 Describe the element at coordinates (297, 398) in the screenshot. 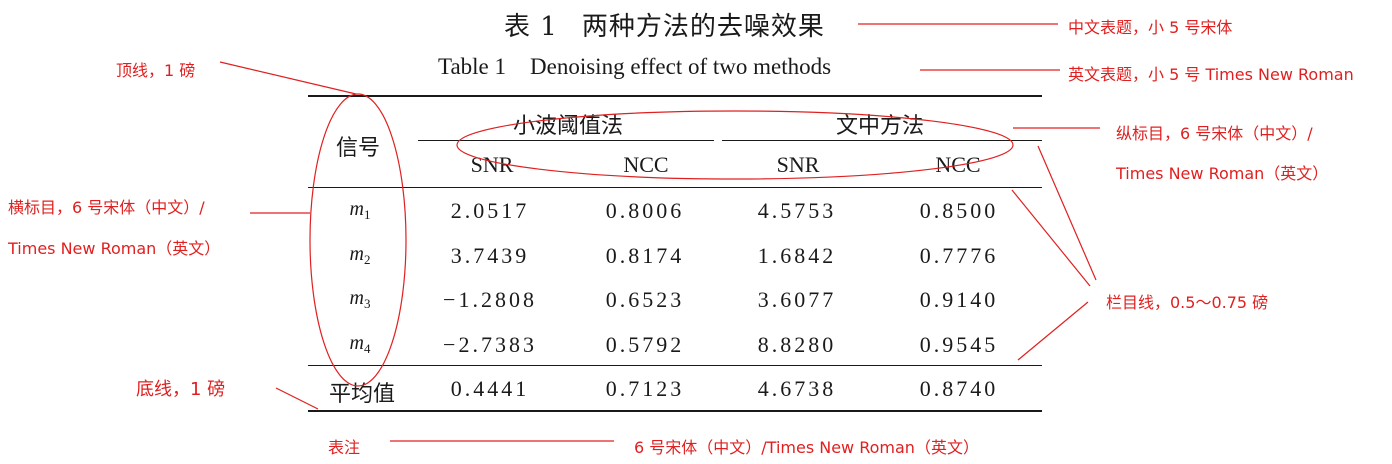

I see `bottom-rule-leader` at that location.